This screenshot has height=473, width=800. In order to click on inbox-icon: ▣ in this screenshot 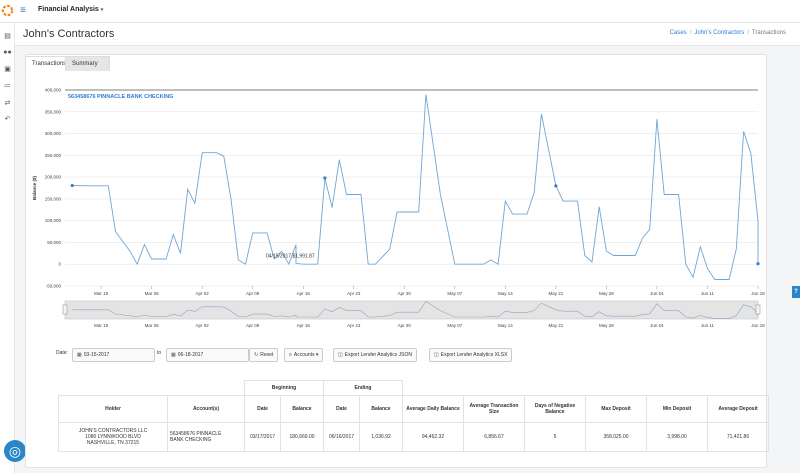, I will do `click(7, 69)`.